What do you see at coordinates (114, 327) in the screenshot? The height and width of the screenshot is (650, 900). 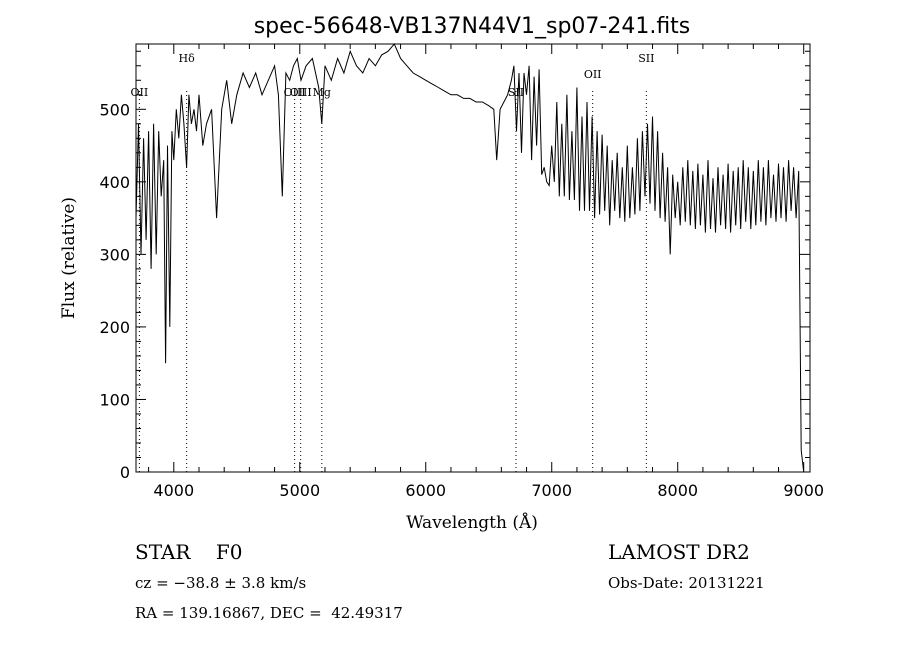 I see `y-tick-label: 200` at bounding box center [114, 327].